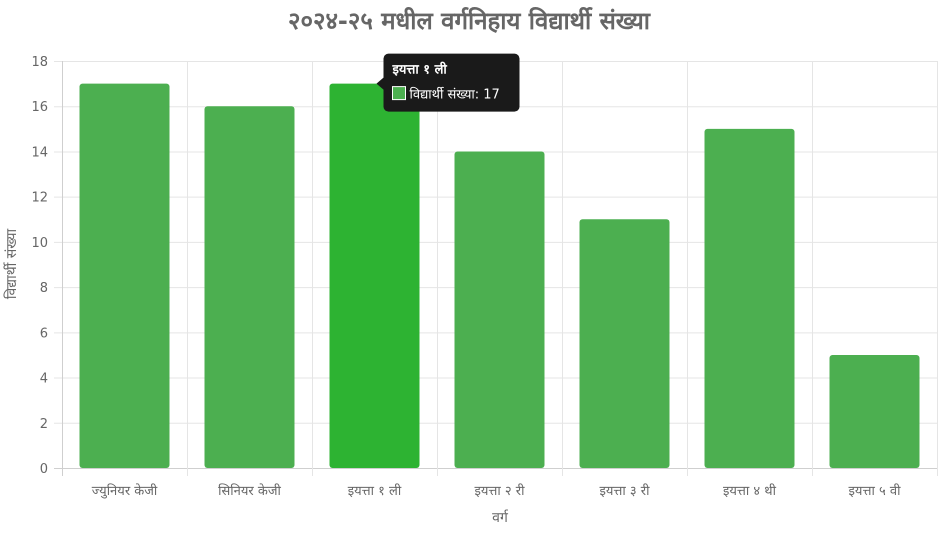 This screenshot has width=938, height=533. I want to click on y-axis-title: विद्यार्थी संख्या, so click(11, 263).